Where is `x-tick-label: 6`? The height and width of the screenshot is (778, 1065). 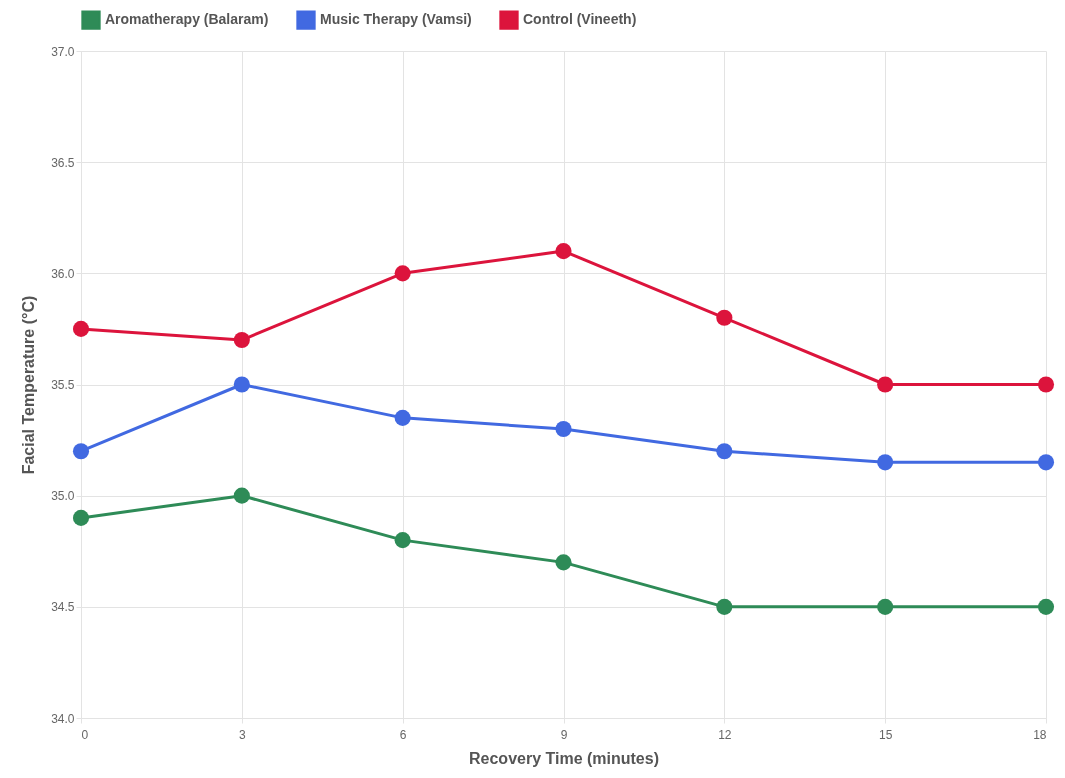 x-tick-label: 6 is located at coordinates (403, 734).